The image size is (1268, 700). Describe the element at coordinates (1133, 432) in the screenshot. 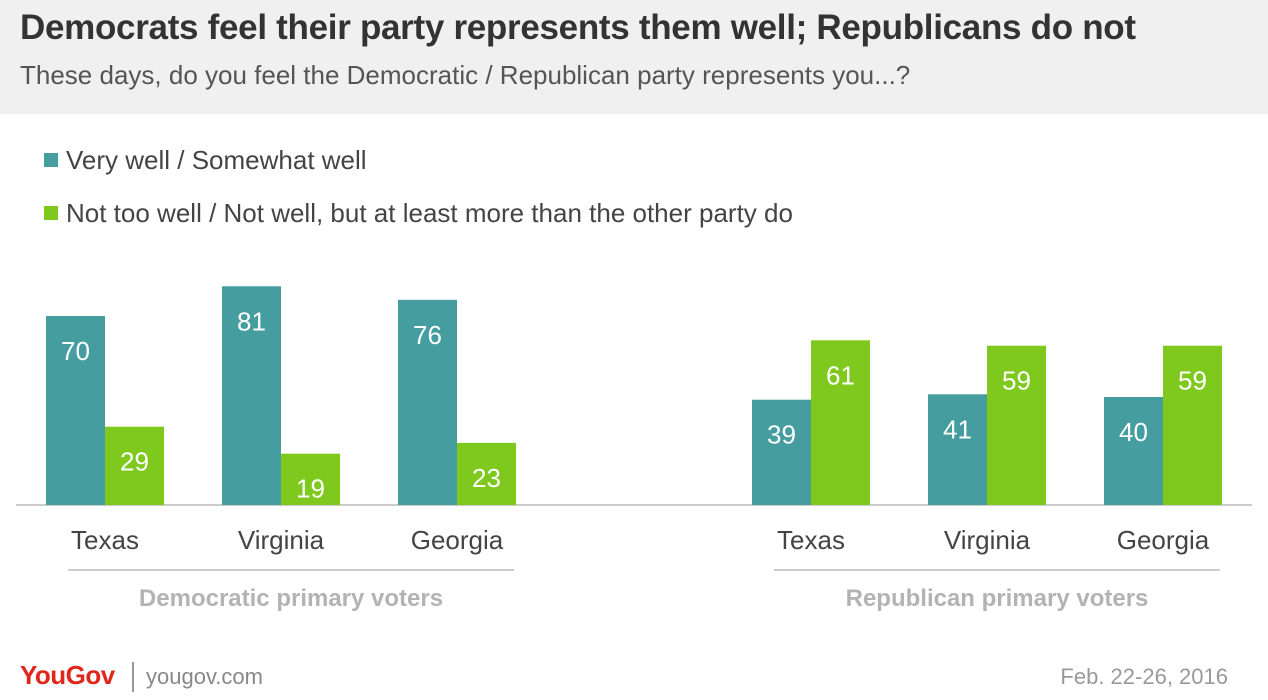

I see `data-label-1-2-0: 40` at that location.